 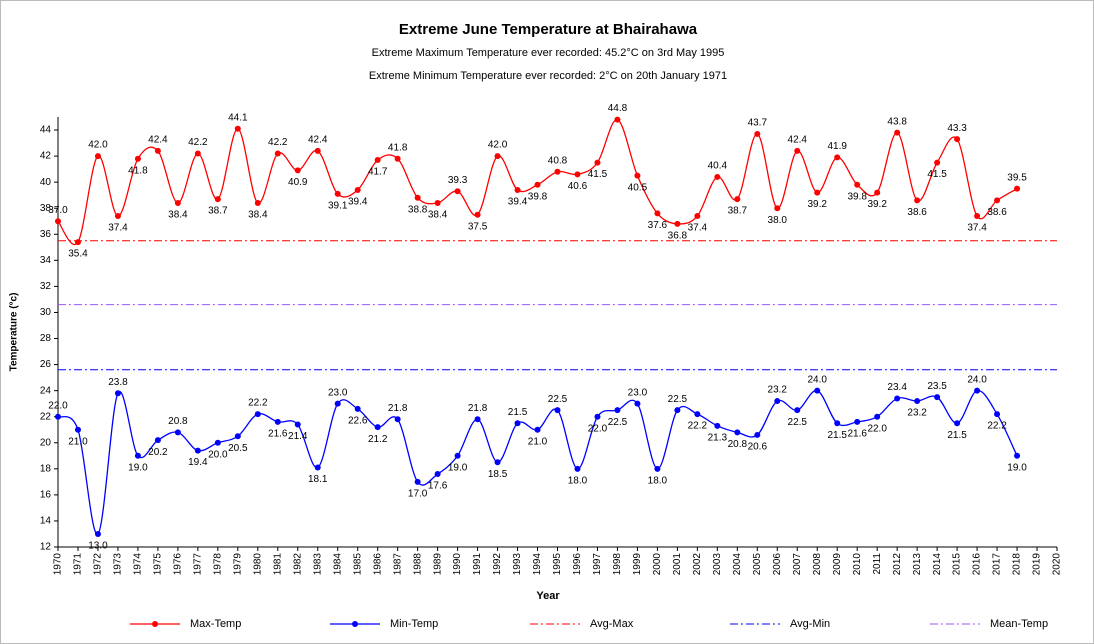 I want to click on data-label: 23.0, so click(x=338, y=392).